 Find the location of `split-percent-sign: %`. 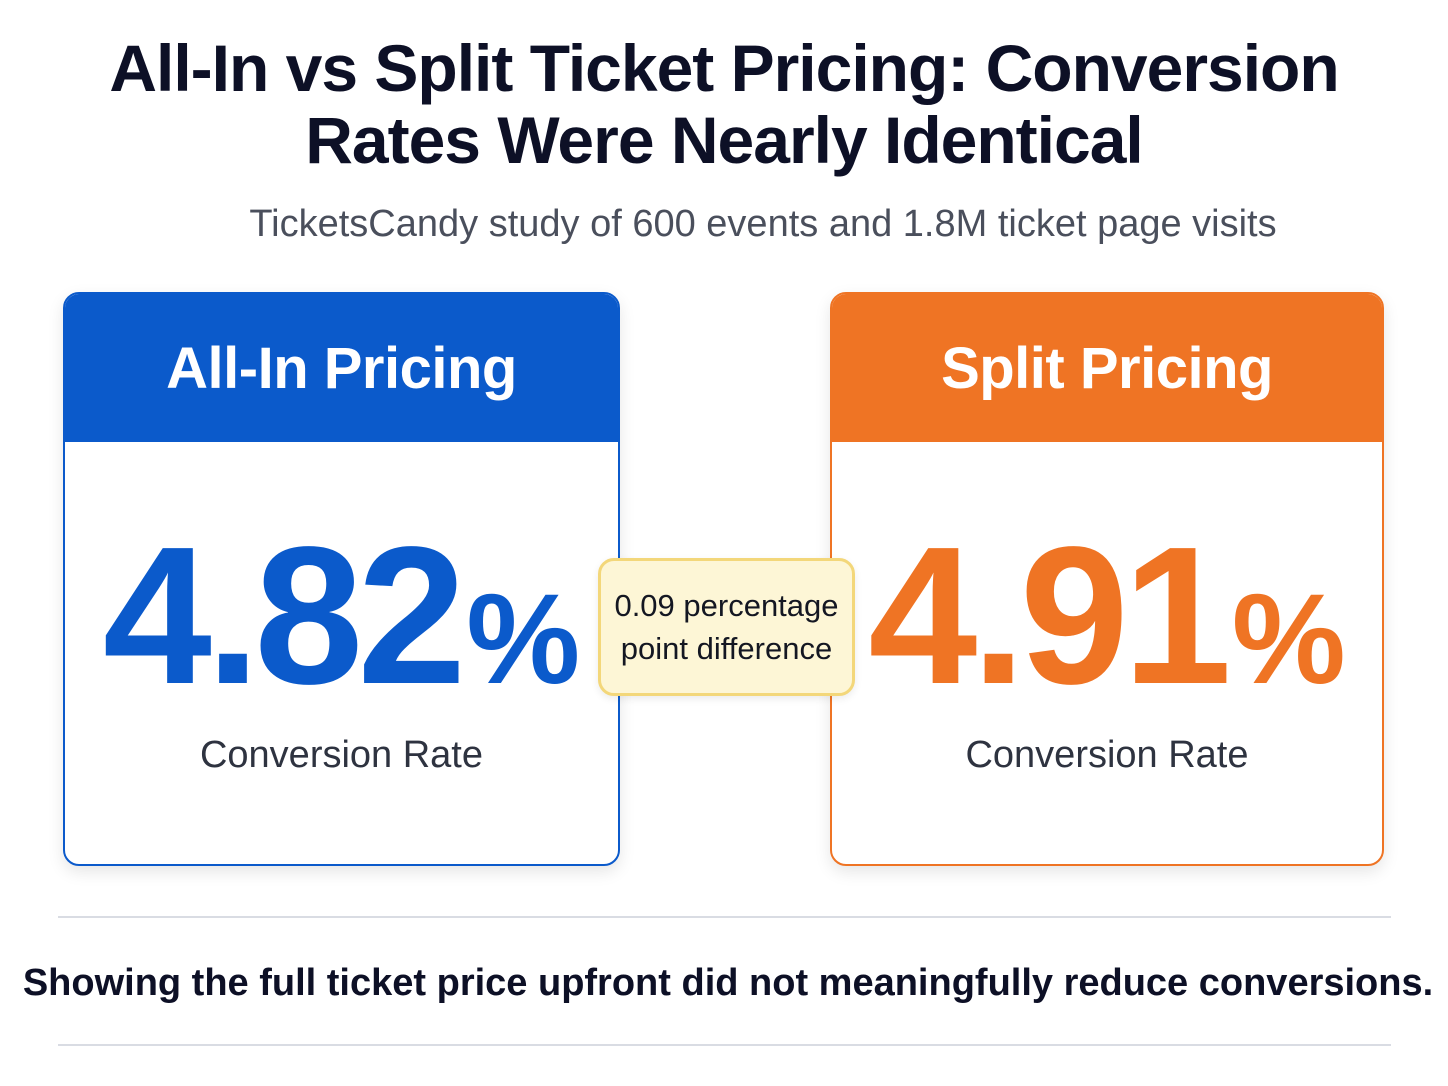

split-percent-sign: % is located at coordinates (1288, 639).